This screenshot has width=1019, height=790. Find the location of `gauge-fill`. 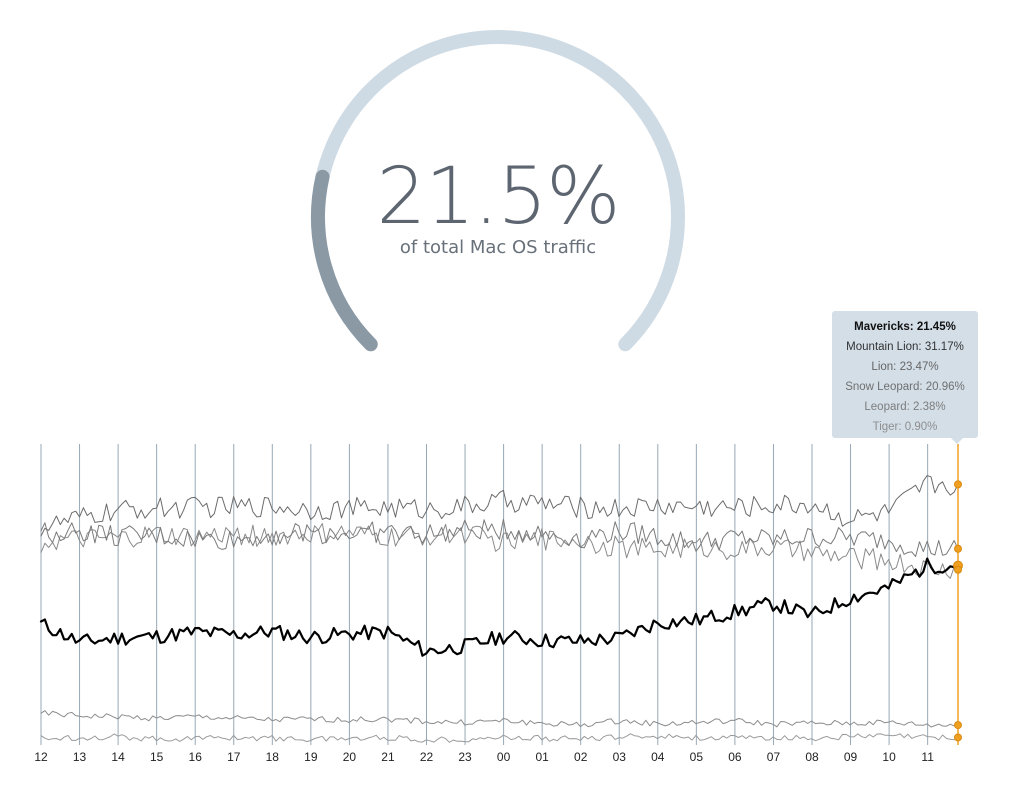

gauge-fill is located at coordinates (344, 260).